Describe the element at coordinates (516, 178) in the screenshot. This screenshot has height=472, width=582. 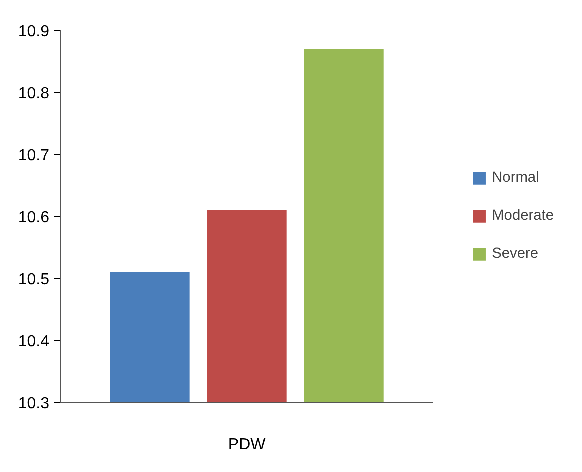
I see `legend-label: Normal` at that location.